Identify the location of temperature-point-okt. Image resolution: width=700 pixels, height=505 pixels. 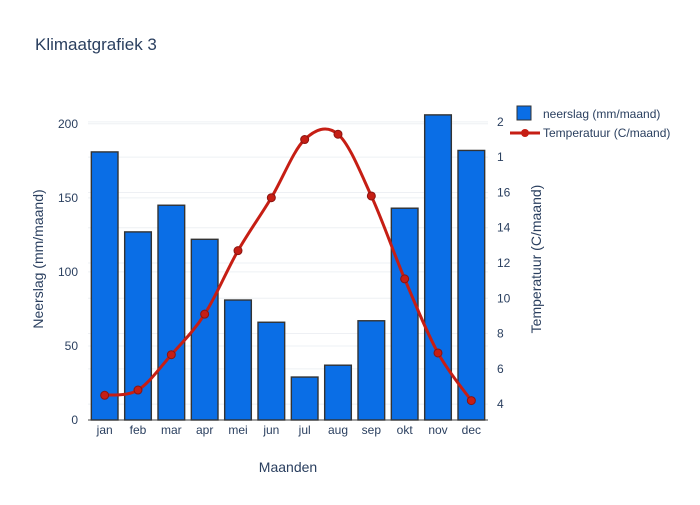
(405, 279).